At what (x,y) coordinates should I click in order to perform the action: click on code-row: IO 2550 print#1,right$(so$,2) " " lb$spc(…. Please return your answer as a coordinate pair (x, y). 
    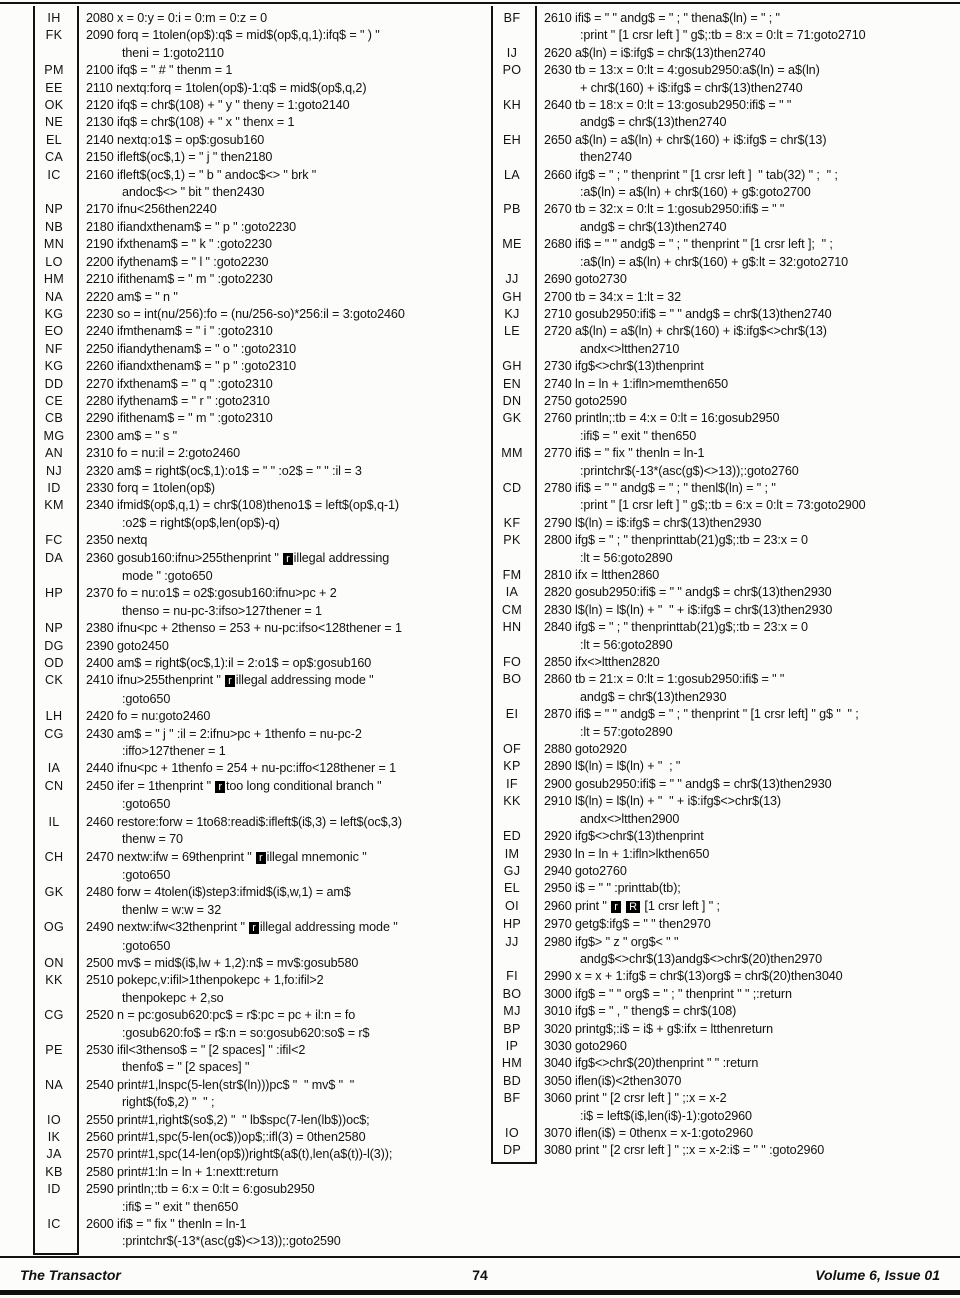
    Looking at the image, I should click on (259, 1120).